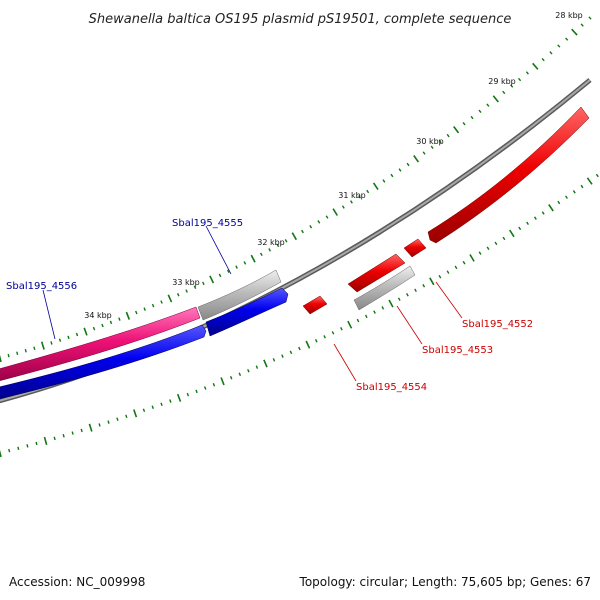 This screenshot has width=600, height=600. I want to click on tick-label-34kbp: 34 kbp, so click(98, 315).